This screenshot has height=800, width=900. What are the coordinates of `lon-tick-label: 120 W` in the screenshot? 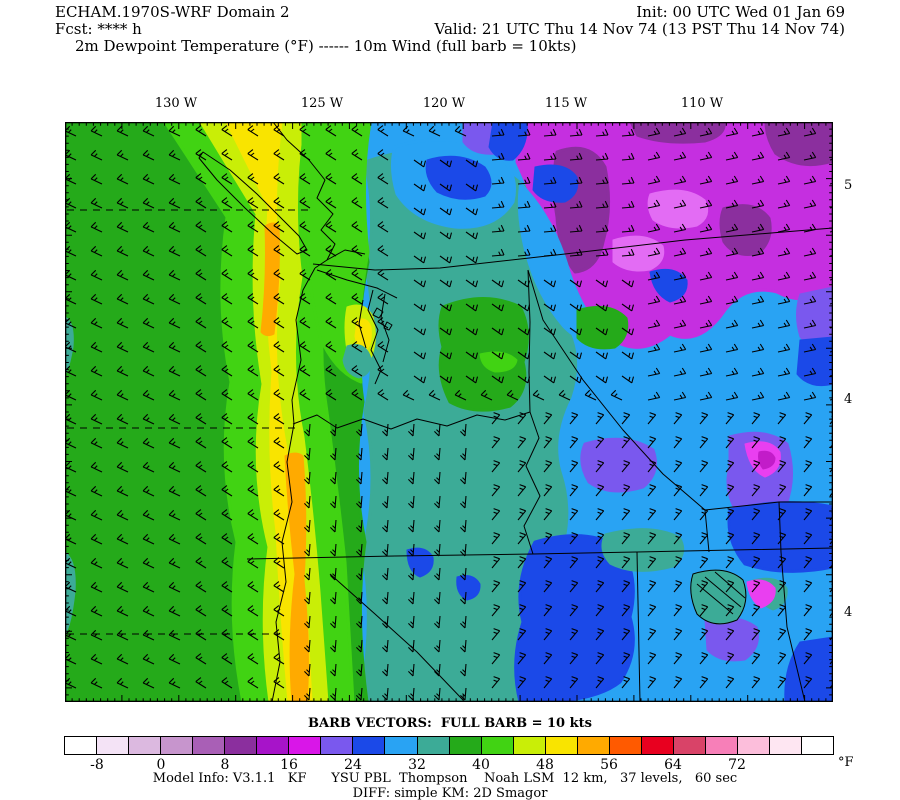 It's located at (444, 103).